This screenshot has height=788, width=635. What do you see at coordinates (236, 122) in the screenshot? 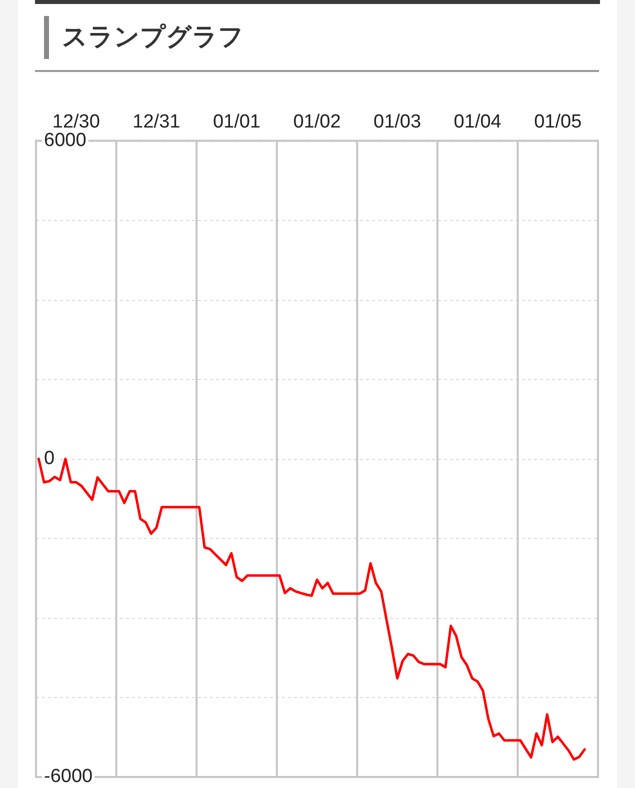
I see `x-tick-label: 01/01` at bounding box center [236, 122].